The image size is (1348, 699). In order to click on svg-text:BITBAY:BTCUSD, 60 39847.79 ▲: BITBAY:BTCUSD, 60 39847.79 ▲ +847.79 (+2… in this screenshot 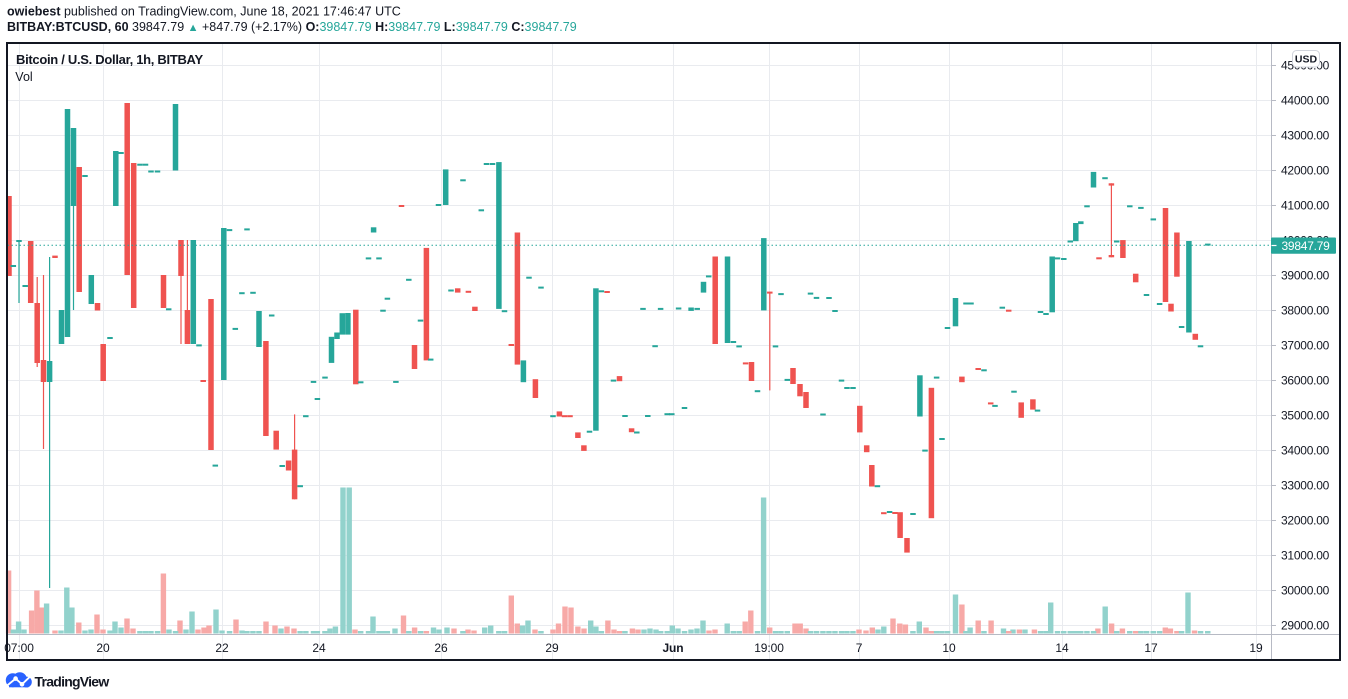, I will do `click(292, 27)`.